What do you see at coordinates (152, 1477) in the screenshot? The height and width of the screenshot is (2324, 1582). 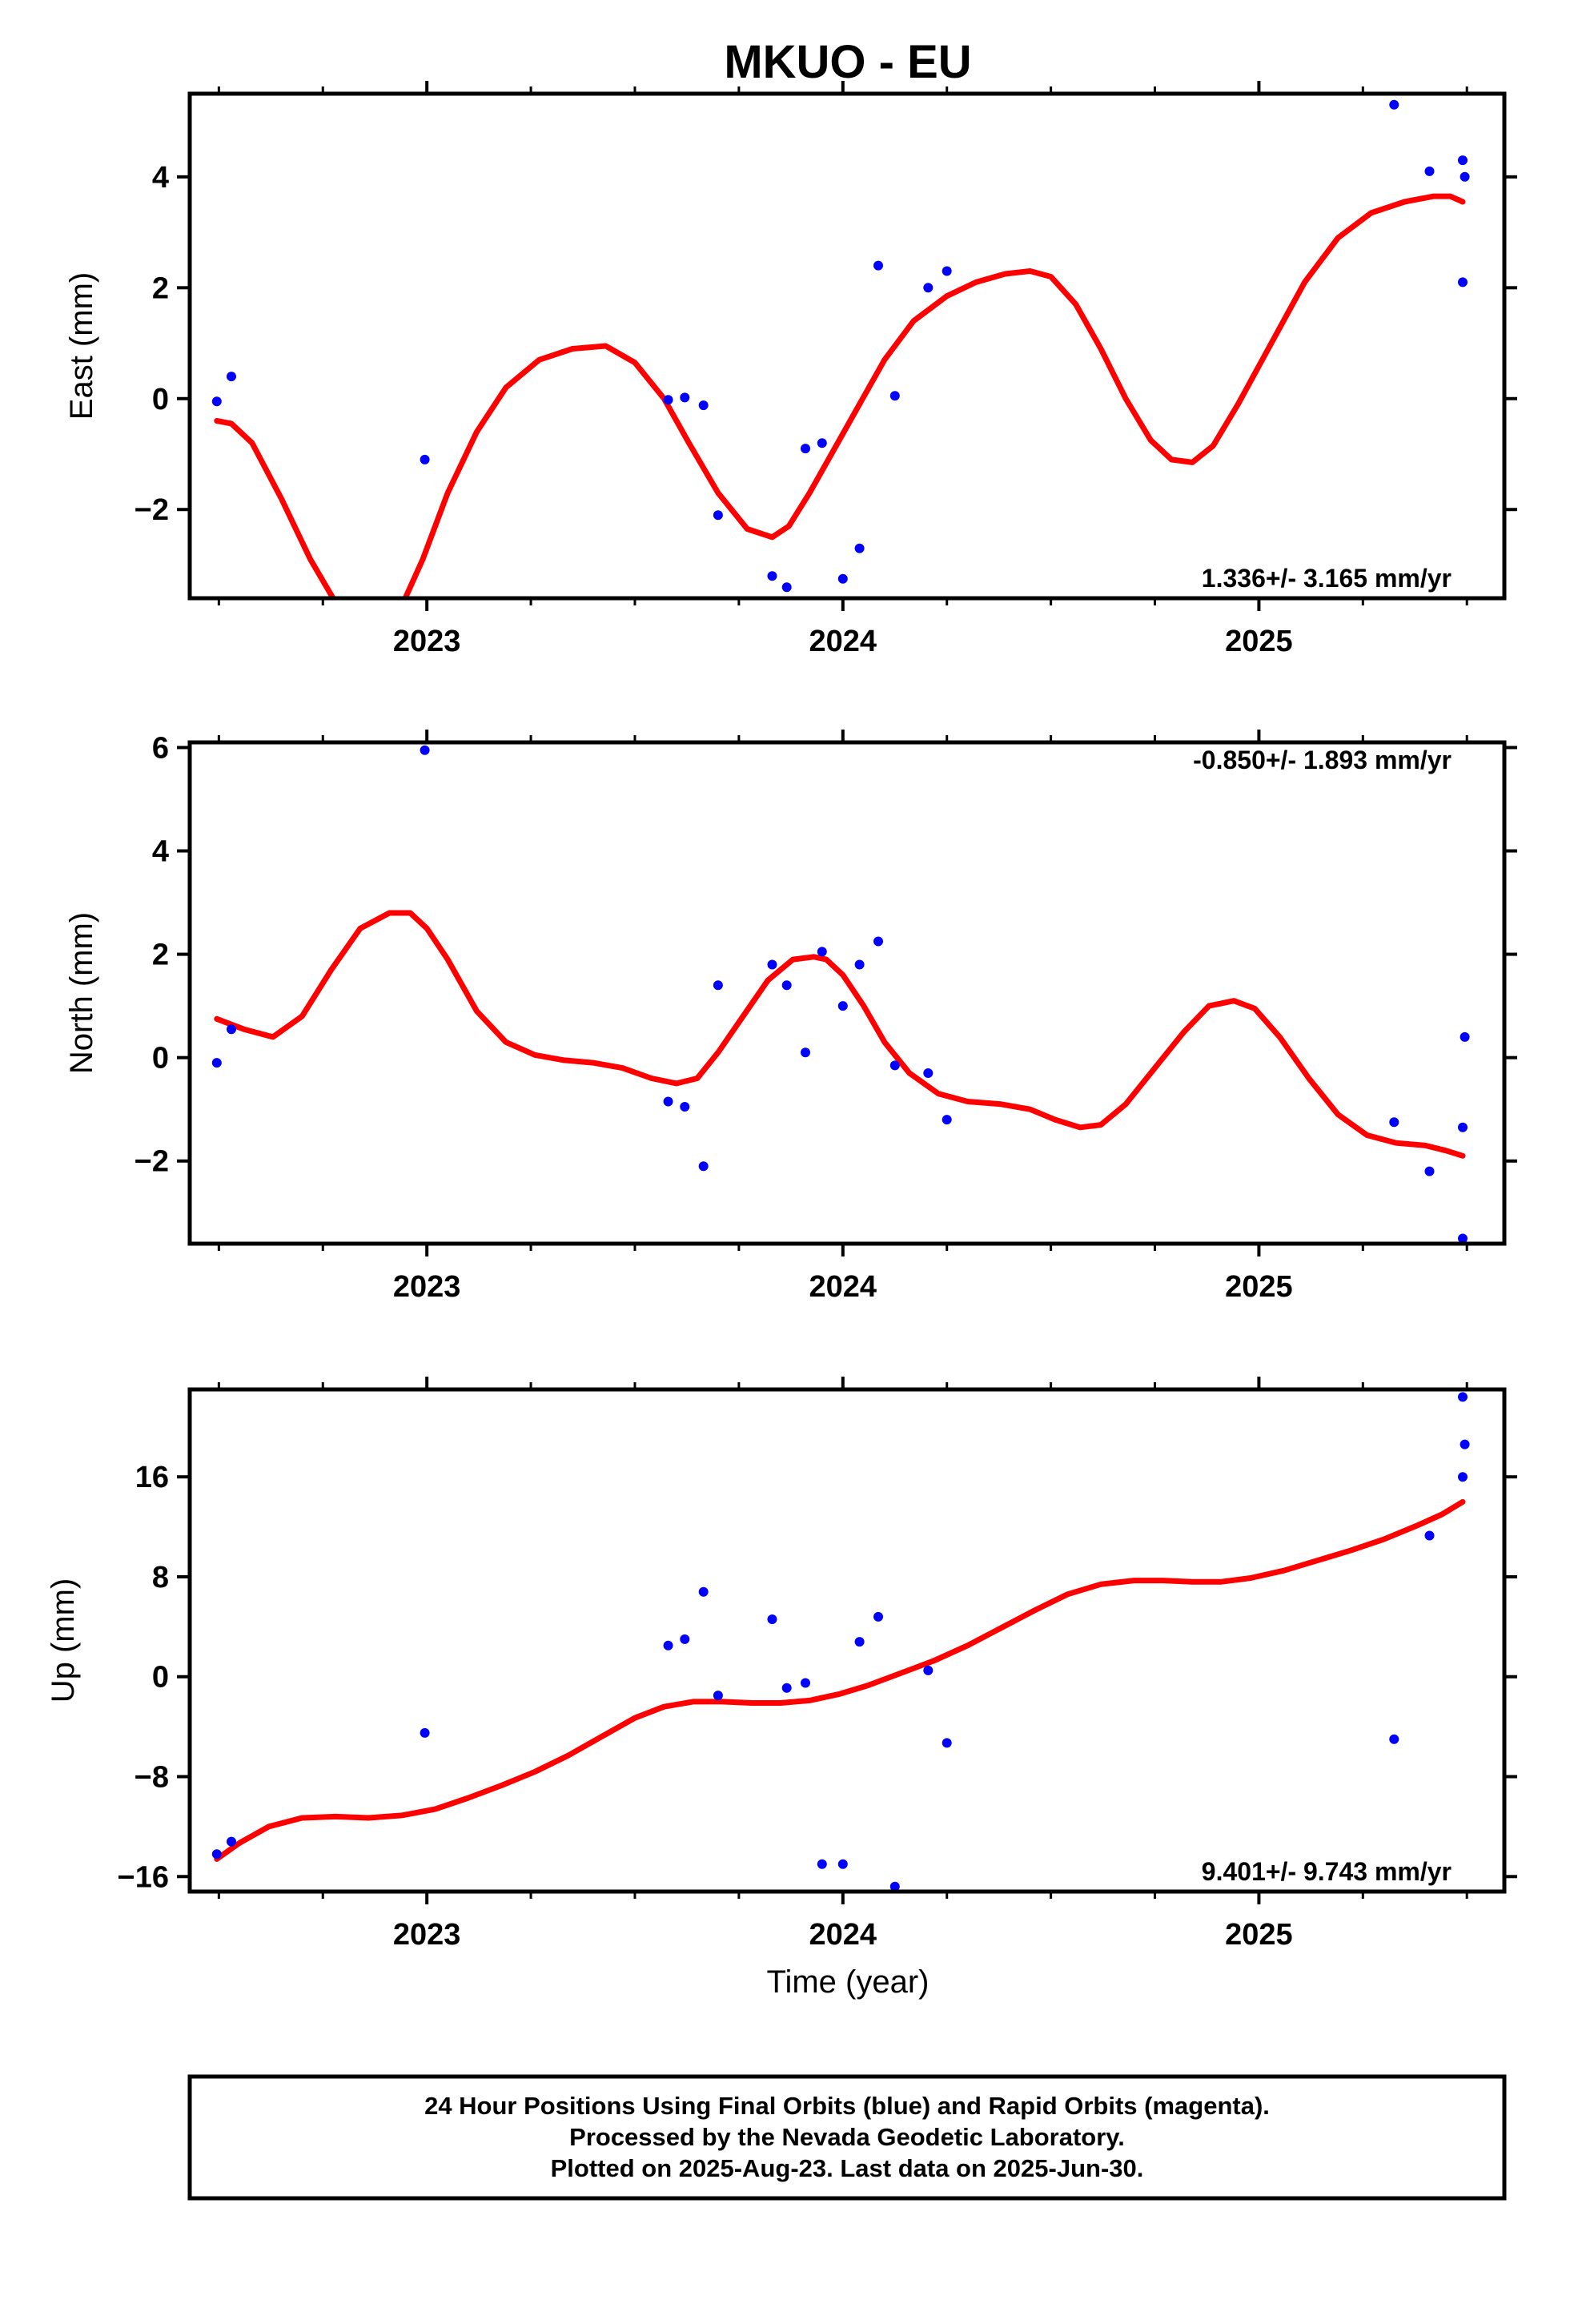 I see `y-tick-label: 16` at bounding box center [152, 1477].